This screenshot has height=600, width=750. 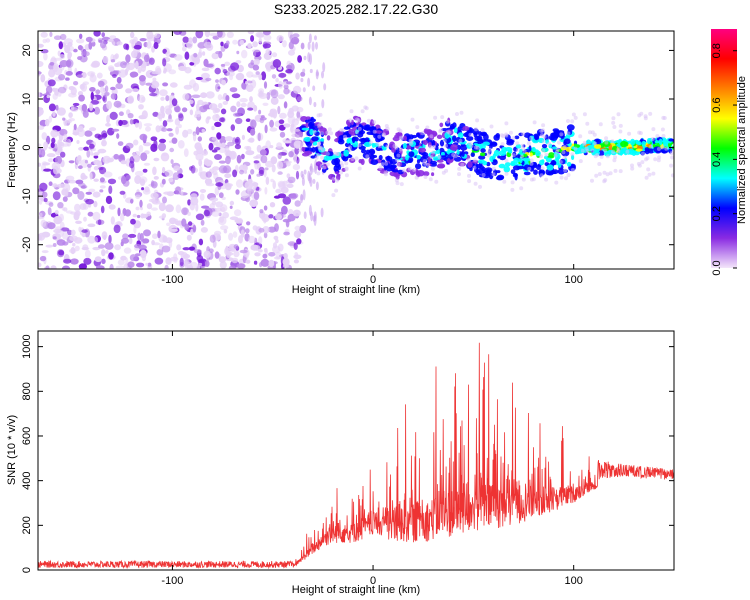 What do you see at coordinates (574, 581) in the screenshot?
I see `snr-x-tick-label: 100` at bounding box center [574, 581].